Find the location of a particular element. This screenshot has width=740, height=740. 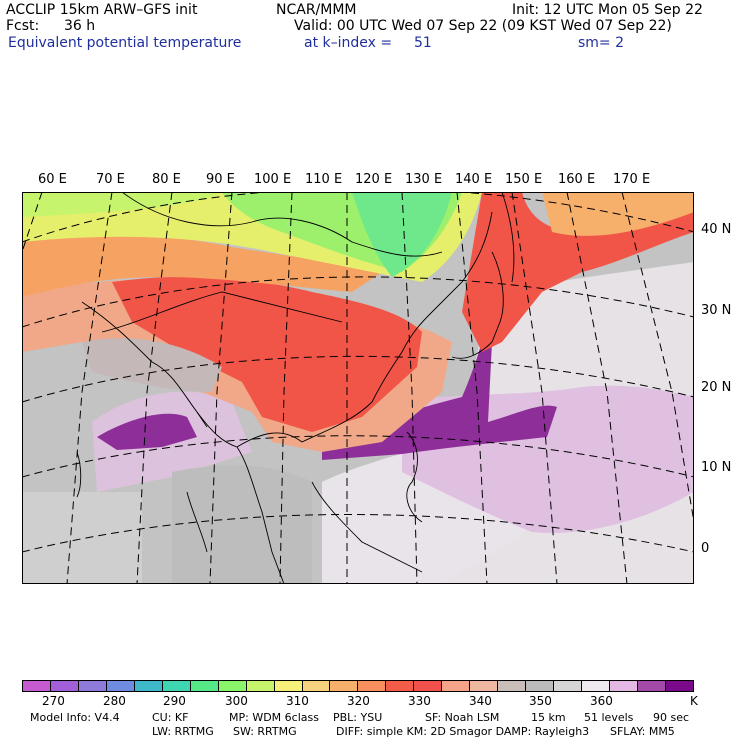

latitude-label: 30 N is located at coordinates (716, 310).